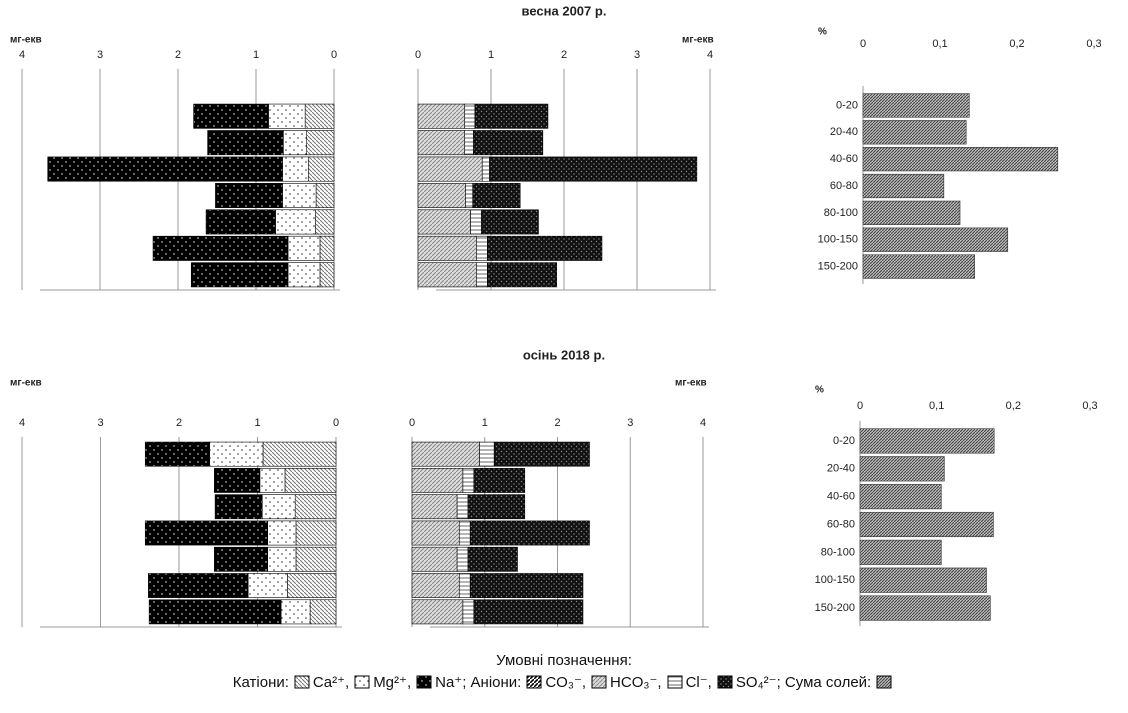 This screenshot has width=1128, height=713. I want to click on x-tick-label: 0,3, so click(1093, 44).